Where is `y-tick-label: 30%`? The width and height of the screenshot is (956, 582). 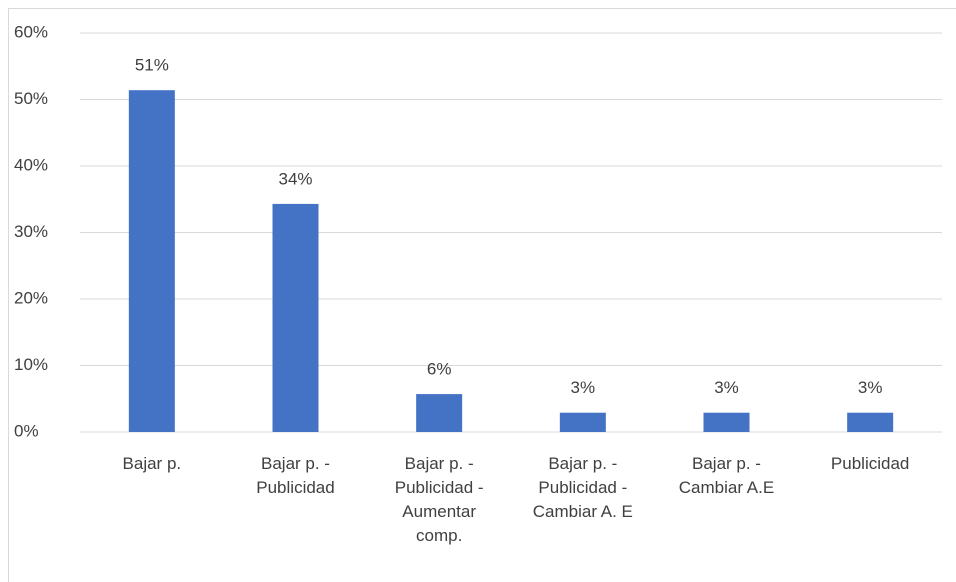 y-tick-label: 30% is located at coordinates (31, 231).